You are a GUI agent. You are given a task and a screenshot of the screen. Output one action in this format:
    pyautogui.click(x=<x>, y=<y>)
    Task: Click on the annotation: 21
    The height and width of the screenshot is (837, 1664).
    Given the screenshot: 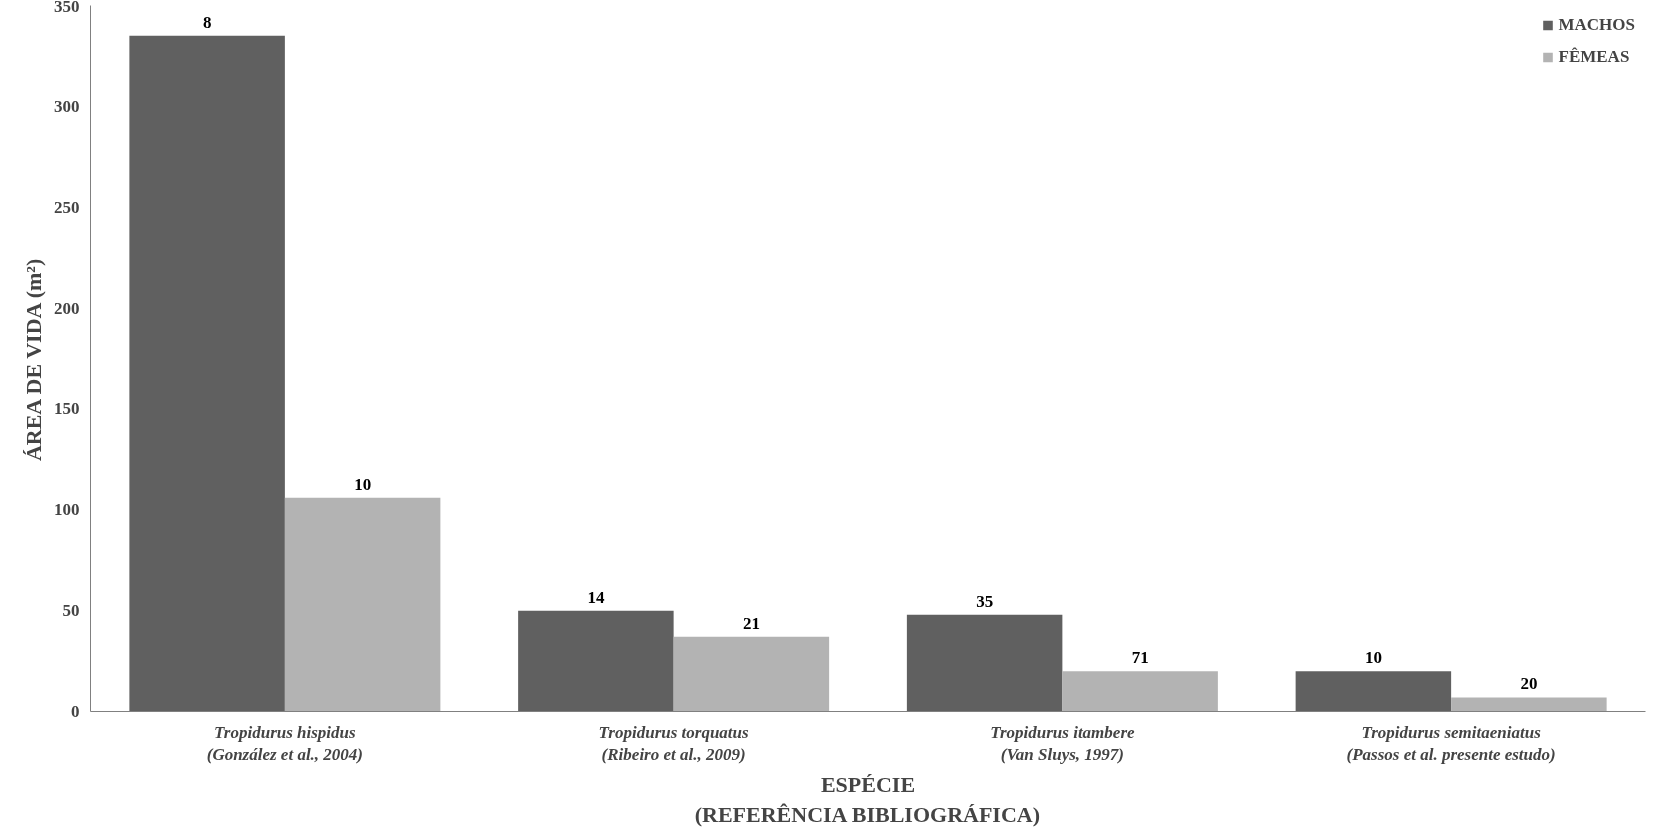 What is the action you would take?
    pyautogui.click(x=751, y=623)
    